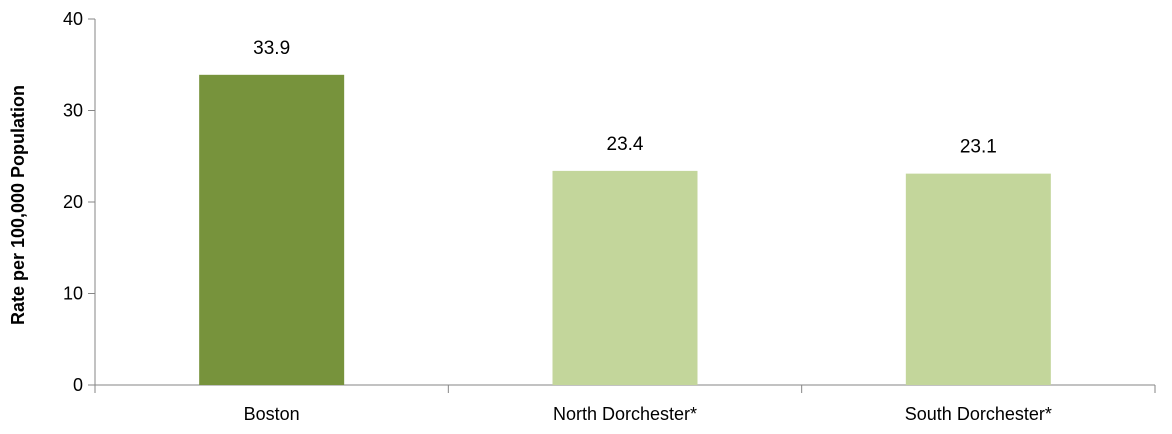 Image resolution: width=1172 pixels, height=434 pixels. I want to click on y-tick-label: 0, so click(78, 385).